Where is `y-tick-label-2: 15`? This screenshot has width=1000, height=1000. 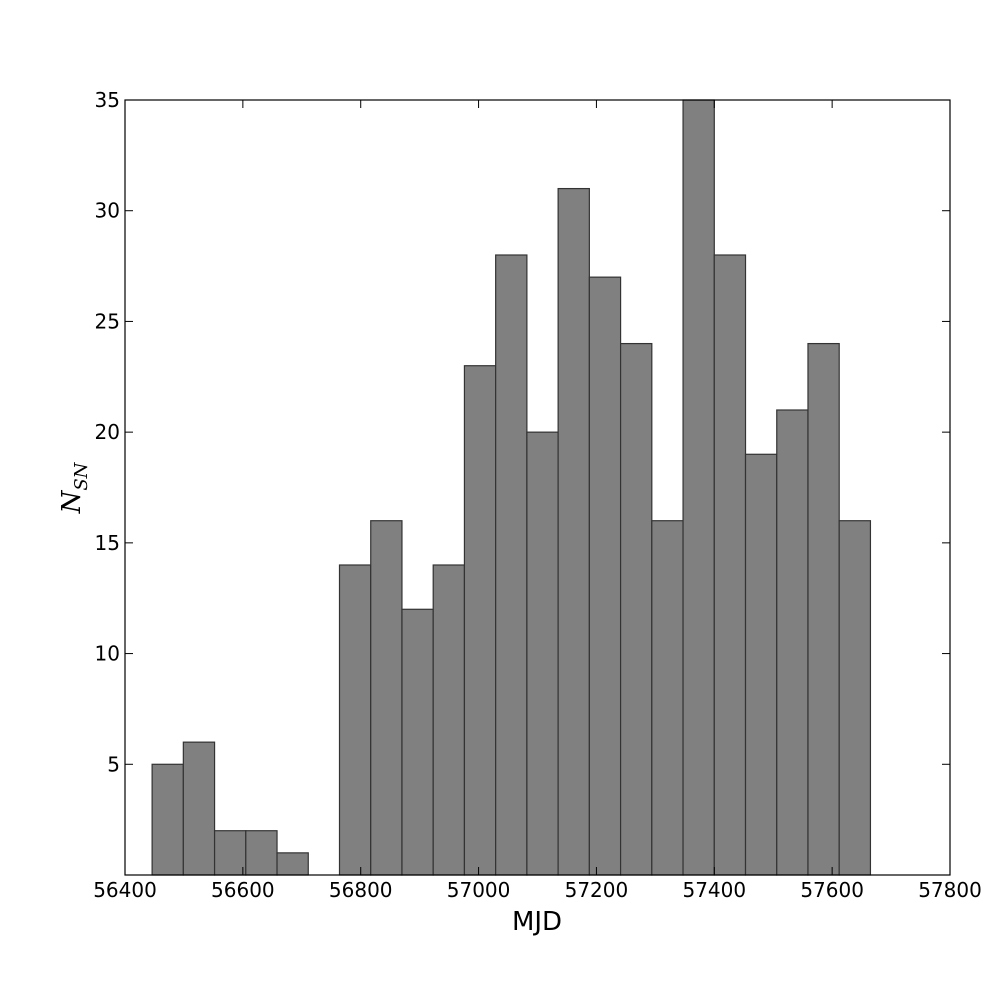
y-tick-label-2: 15 is located at coordinates (107, 543).